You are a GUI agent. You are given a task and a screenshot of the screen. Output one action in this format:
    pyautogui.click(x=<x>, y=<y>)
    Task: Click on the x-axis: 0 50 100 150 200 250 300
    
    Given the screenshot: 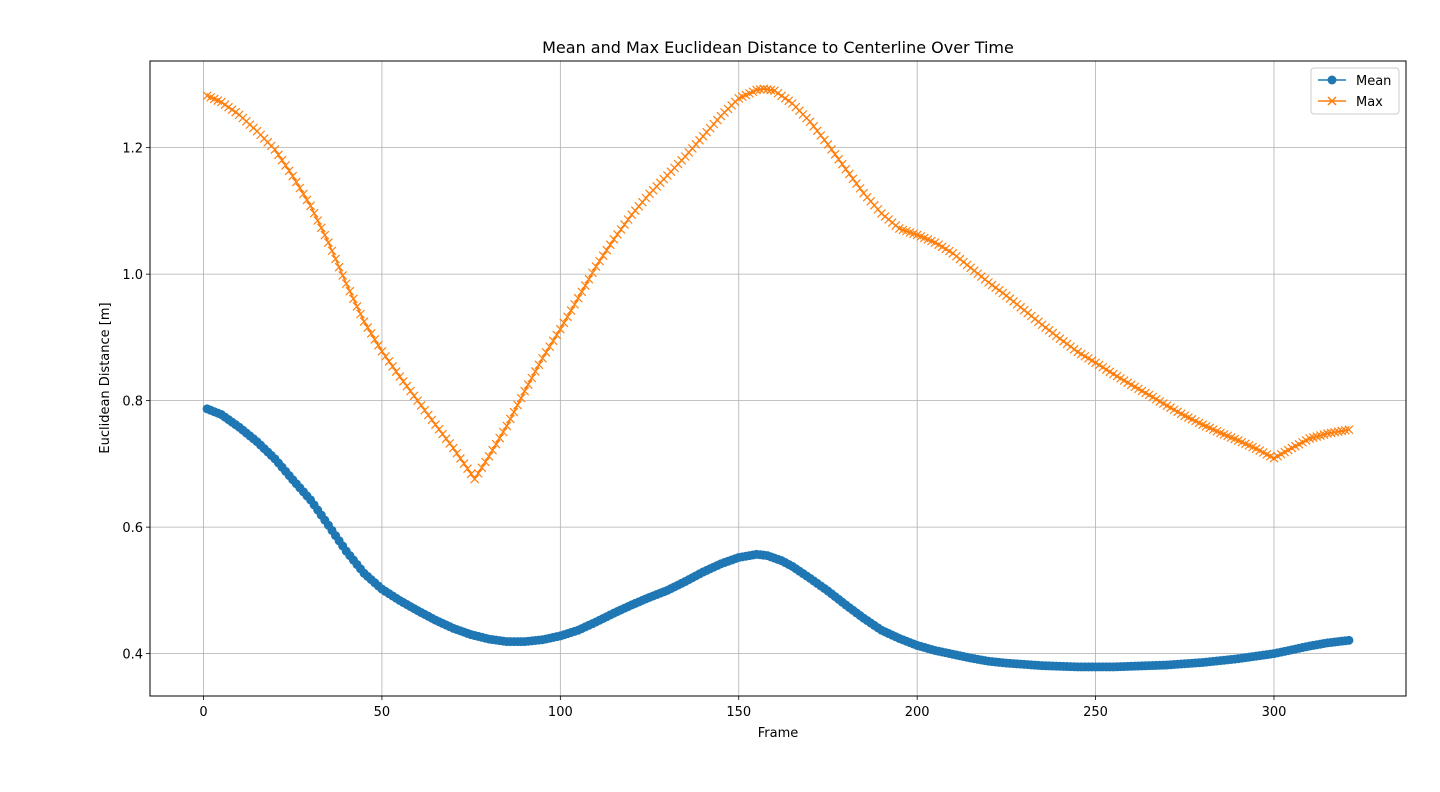 What is the action you would take?
    pyautogui.click(x=742, y=708)
    